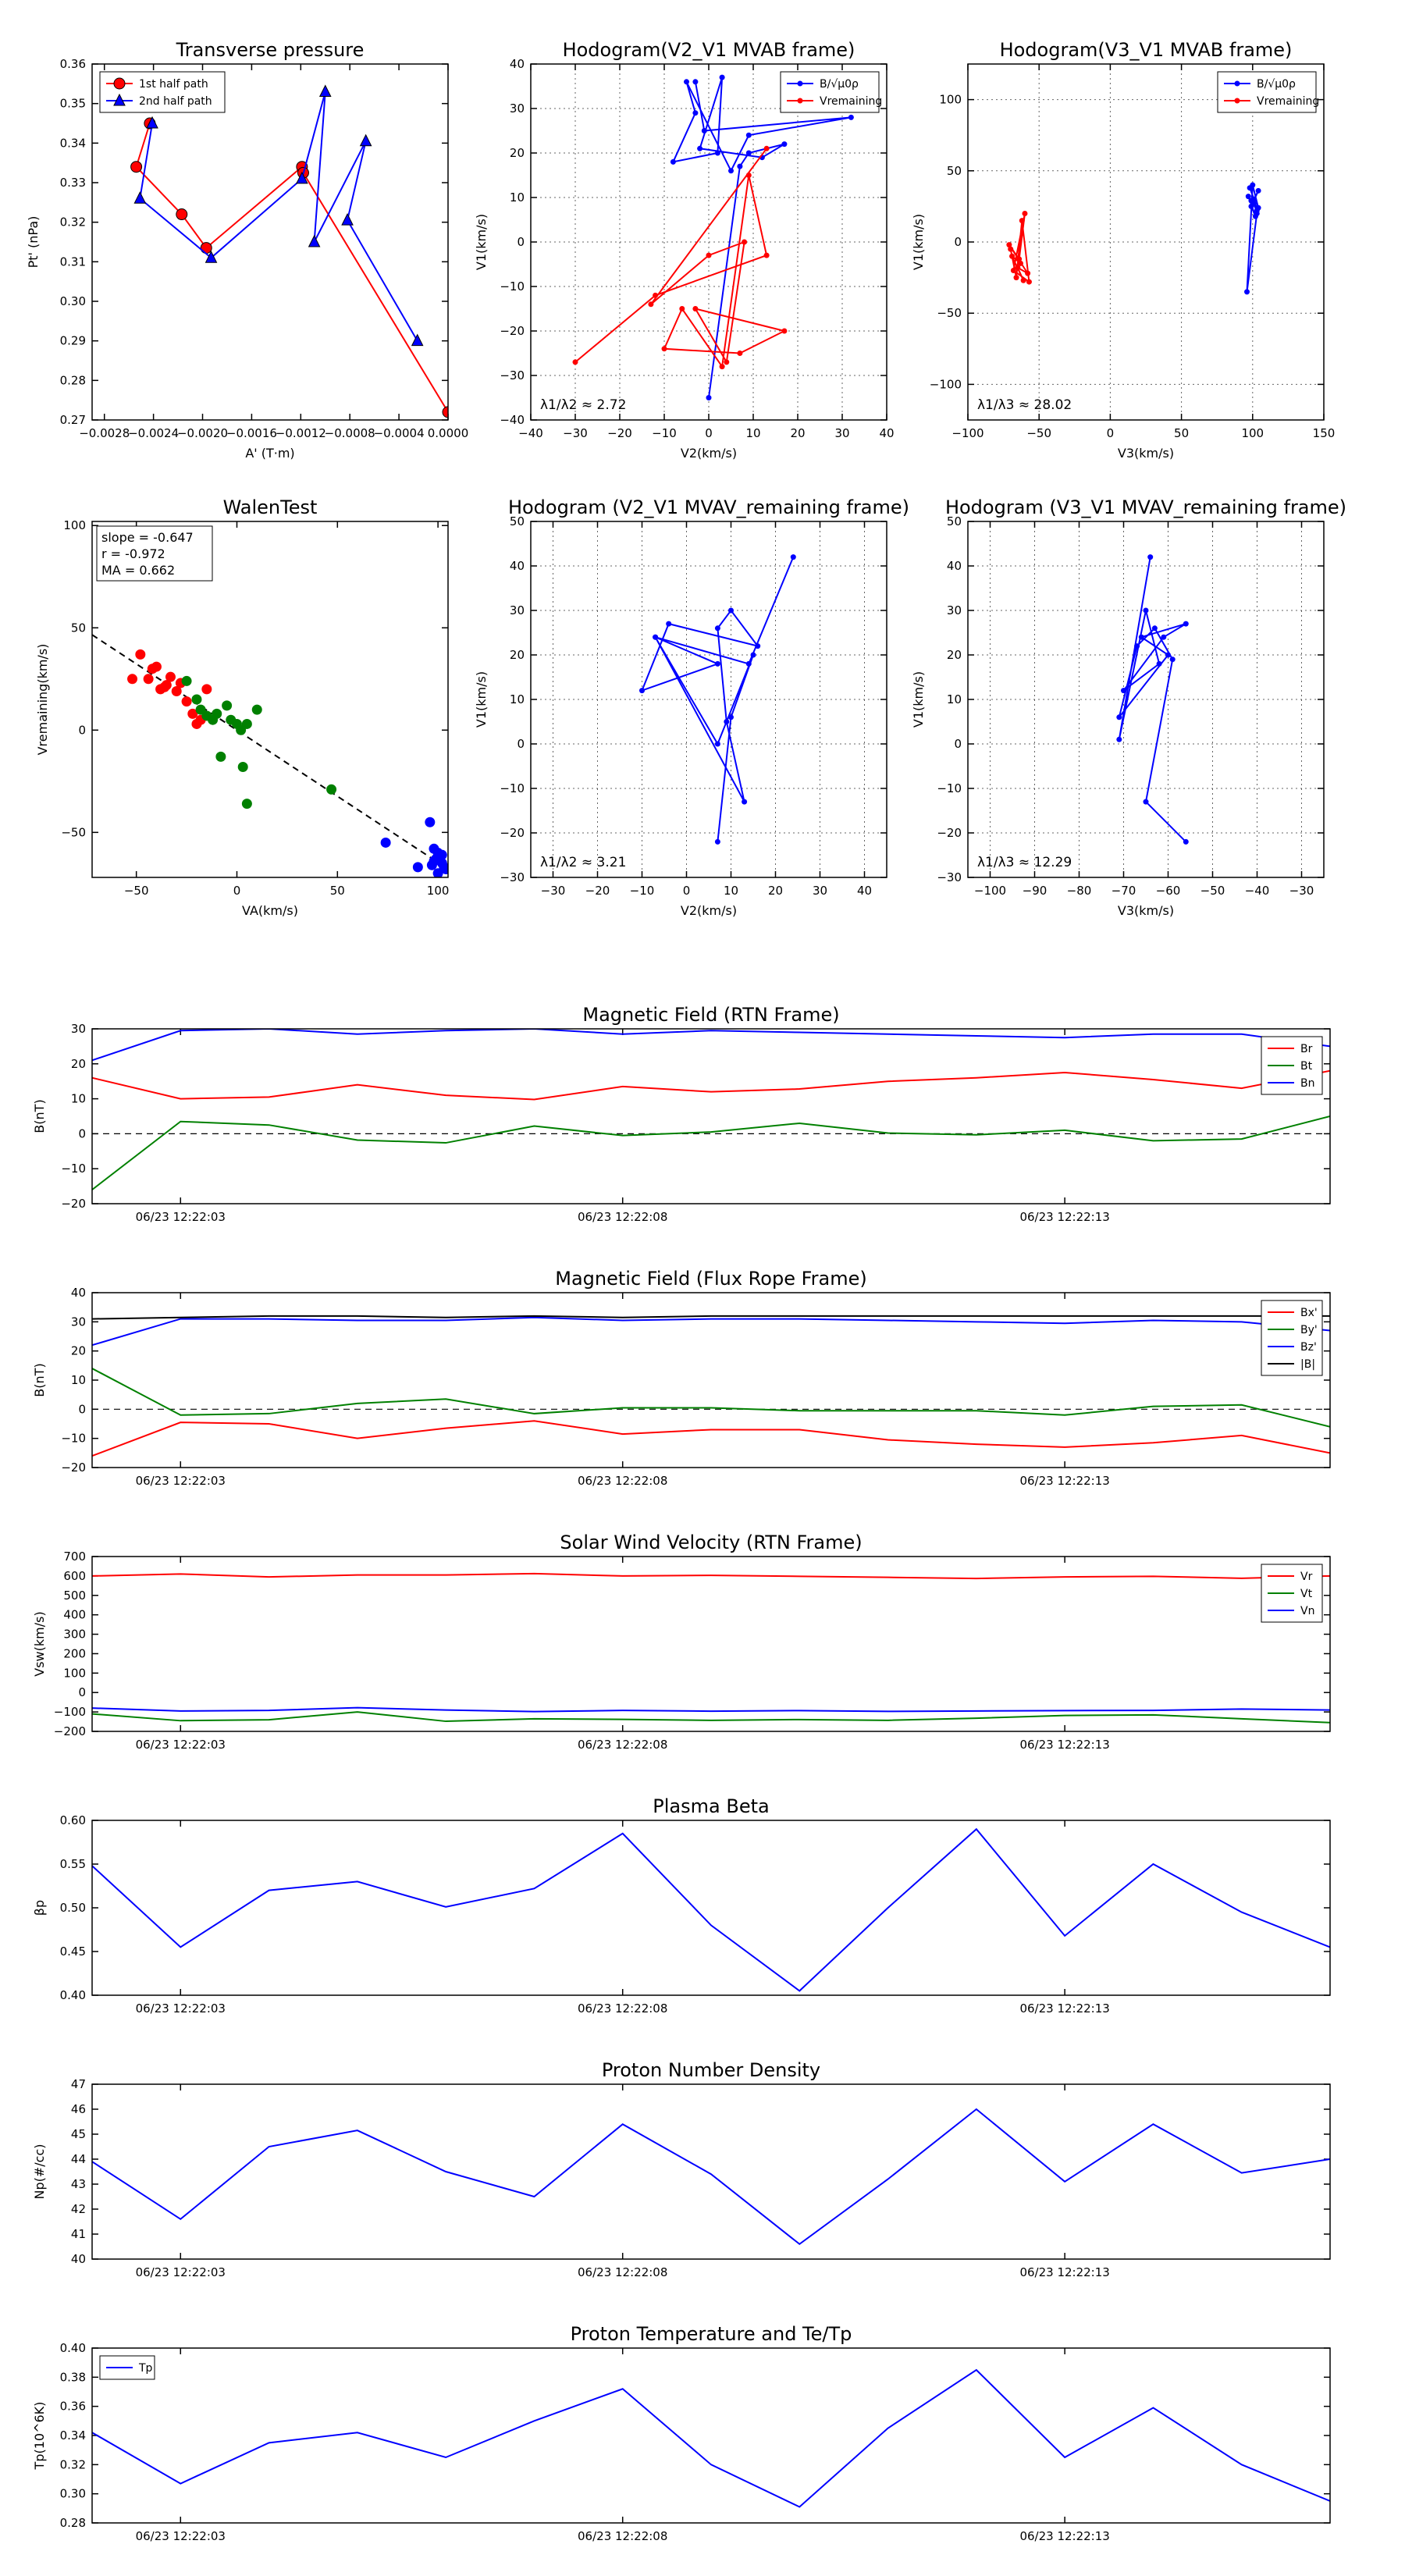  Describe the element at coordinates (40, 2172) in the screenshot. I see `y-axis-label: Np(#/cc)` at that location.